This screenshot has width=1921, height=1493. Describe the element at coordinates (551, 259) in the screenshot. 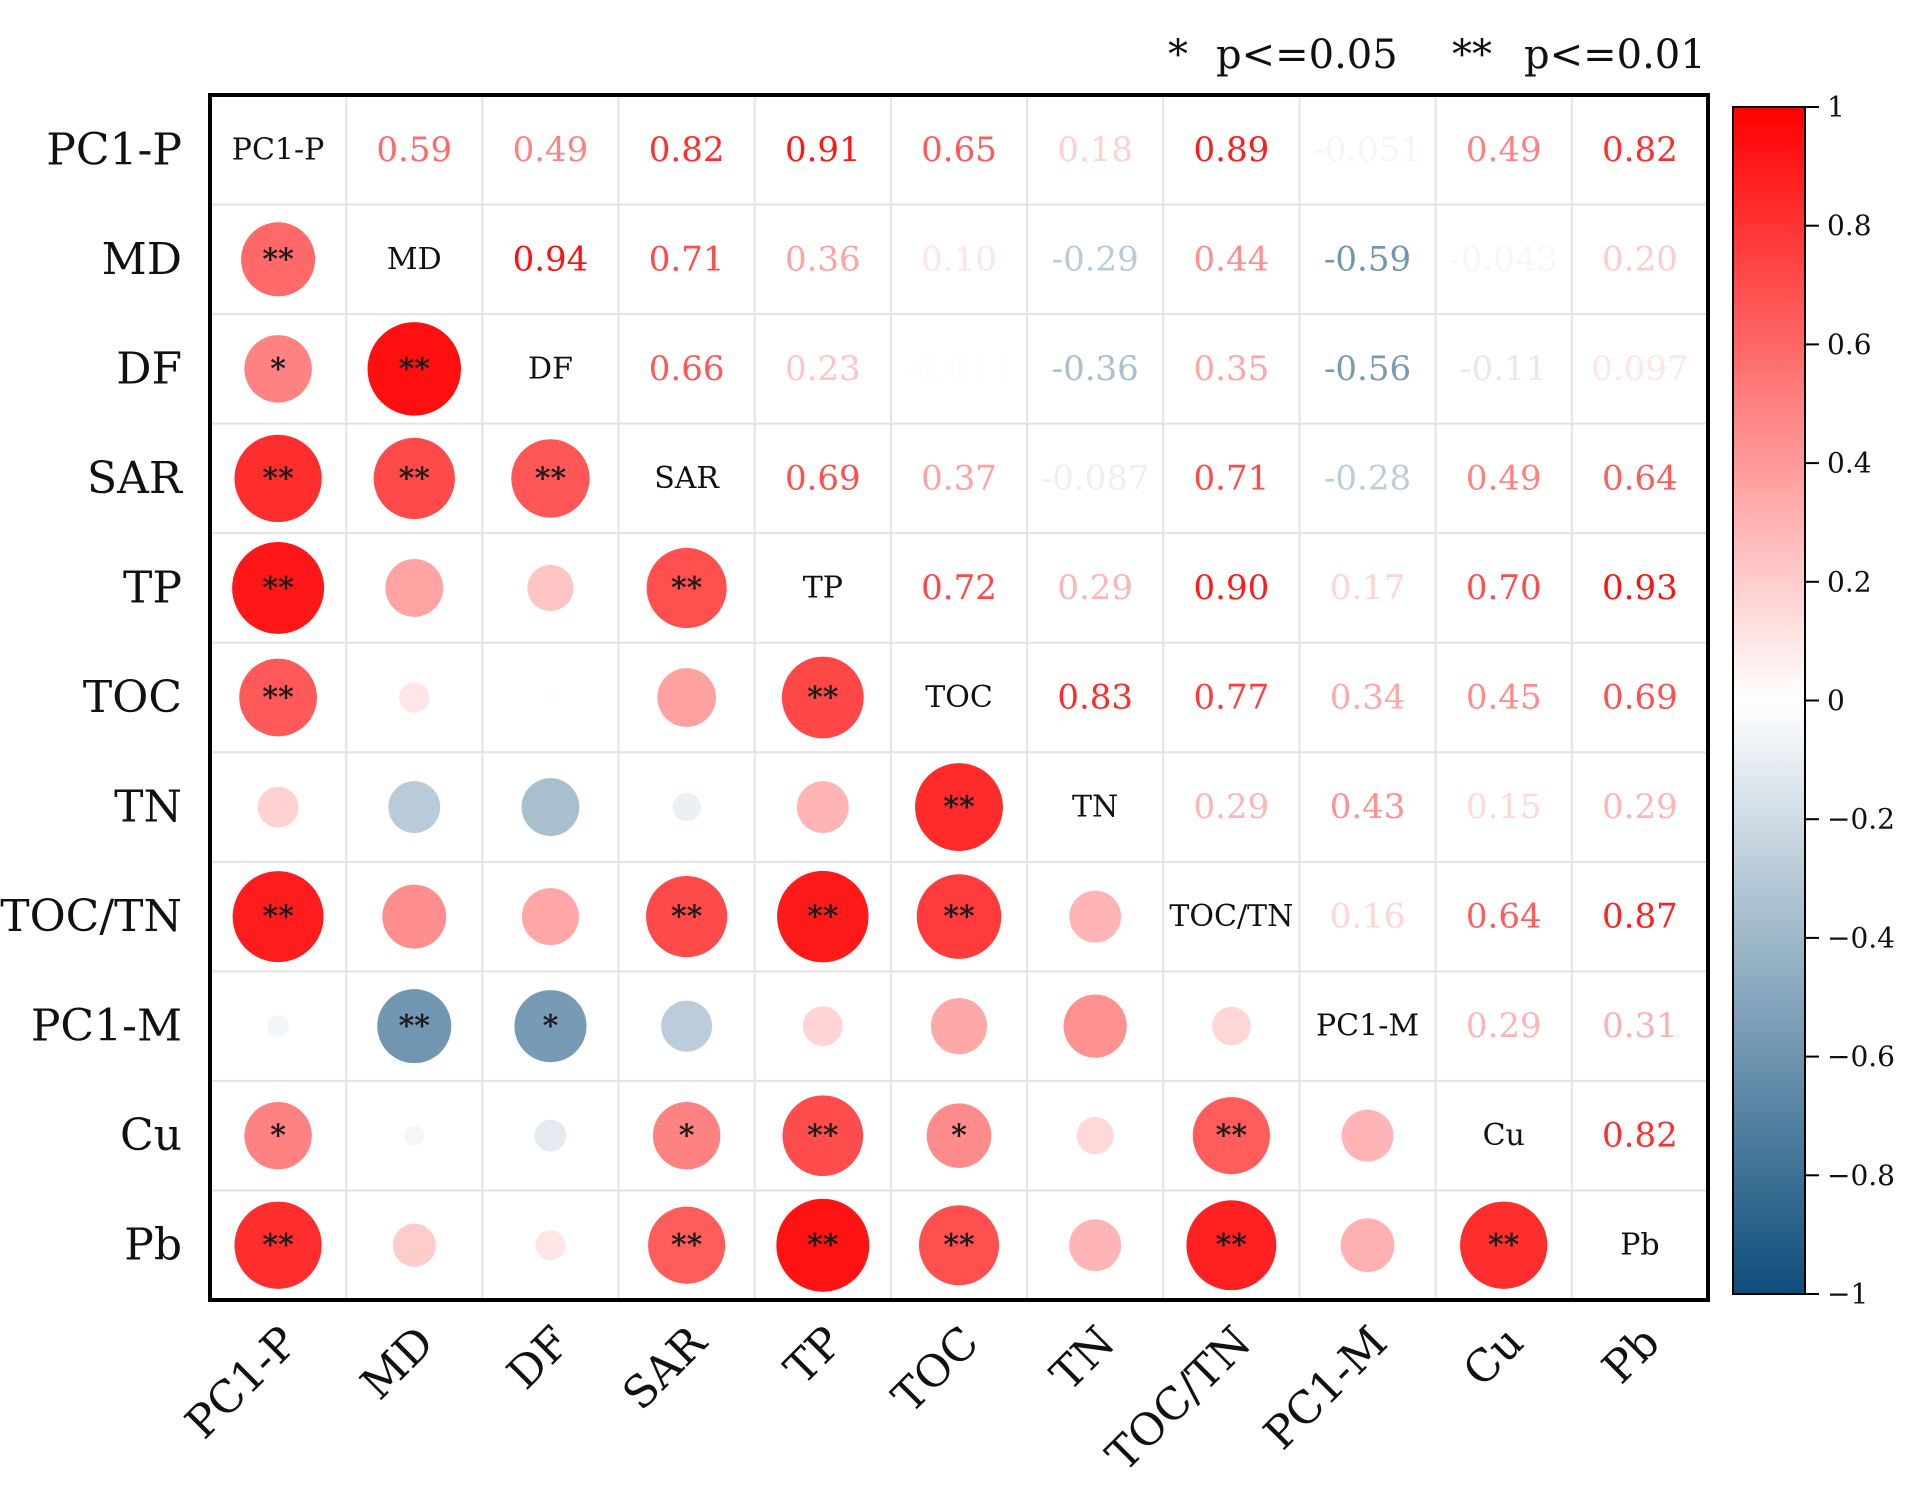

I see `correlation-value: 0.94` at that location.